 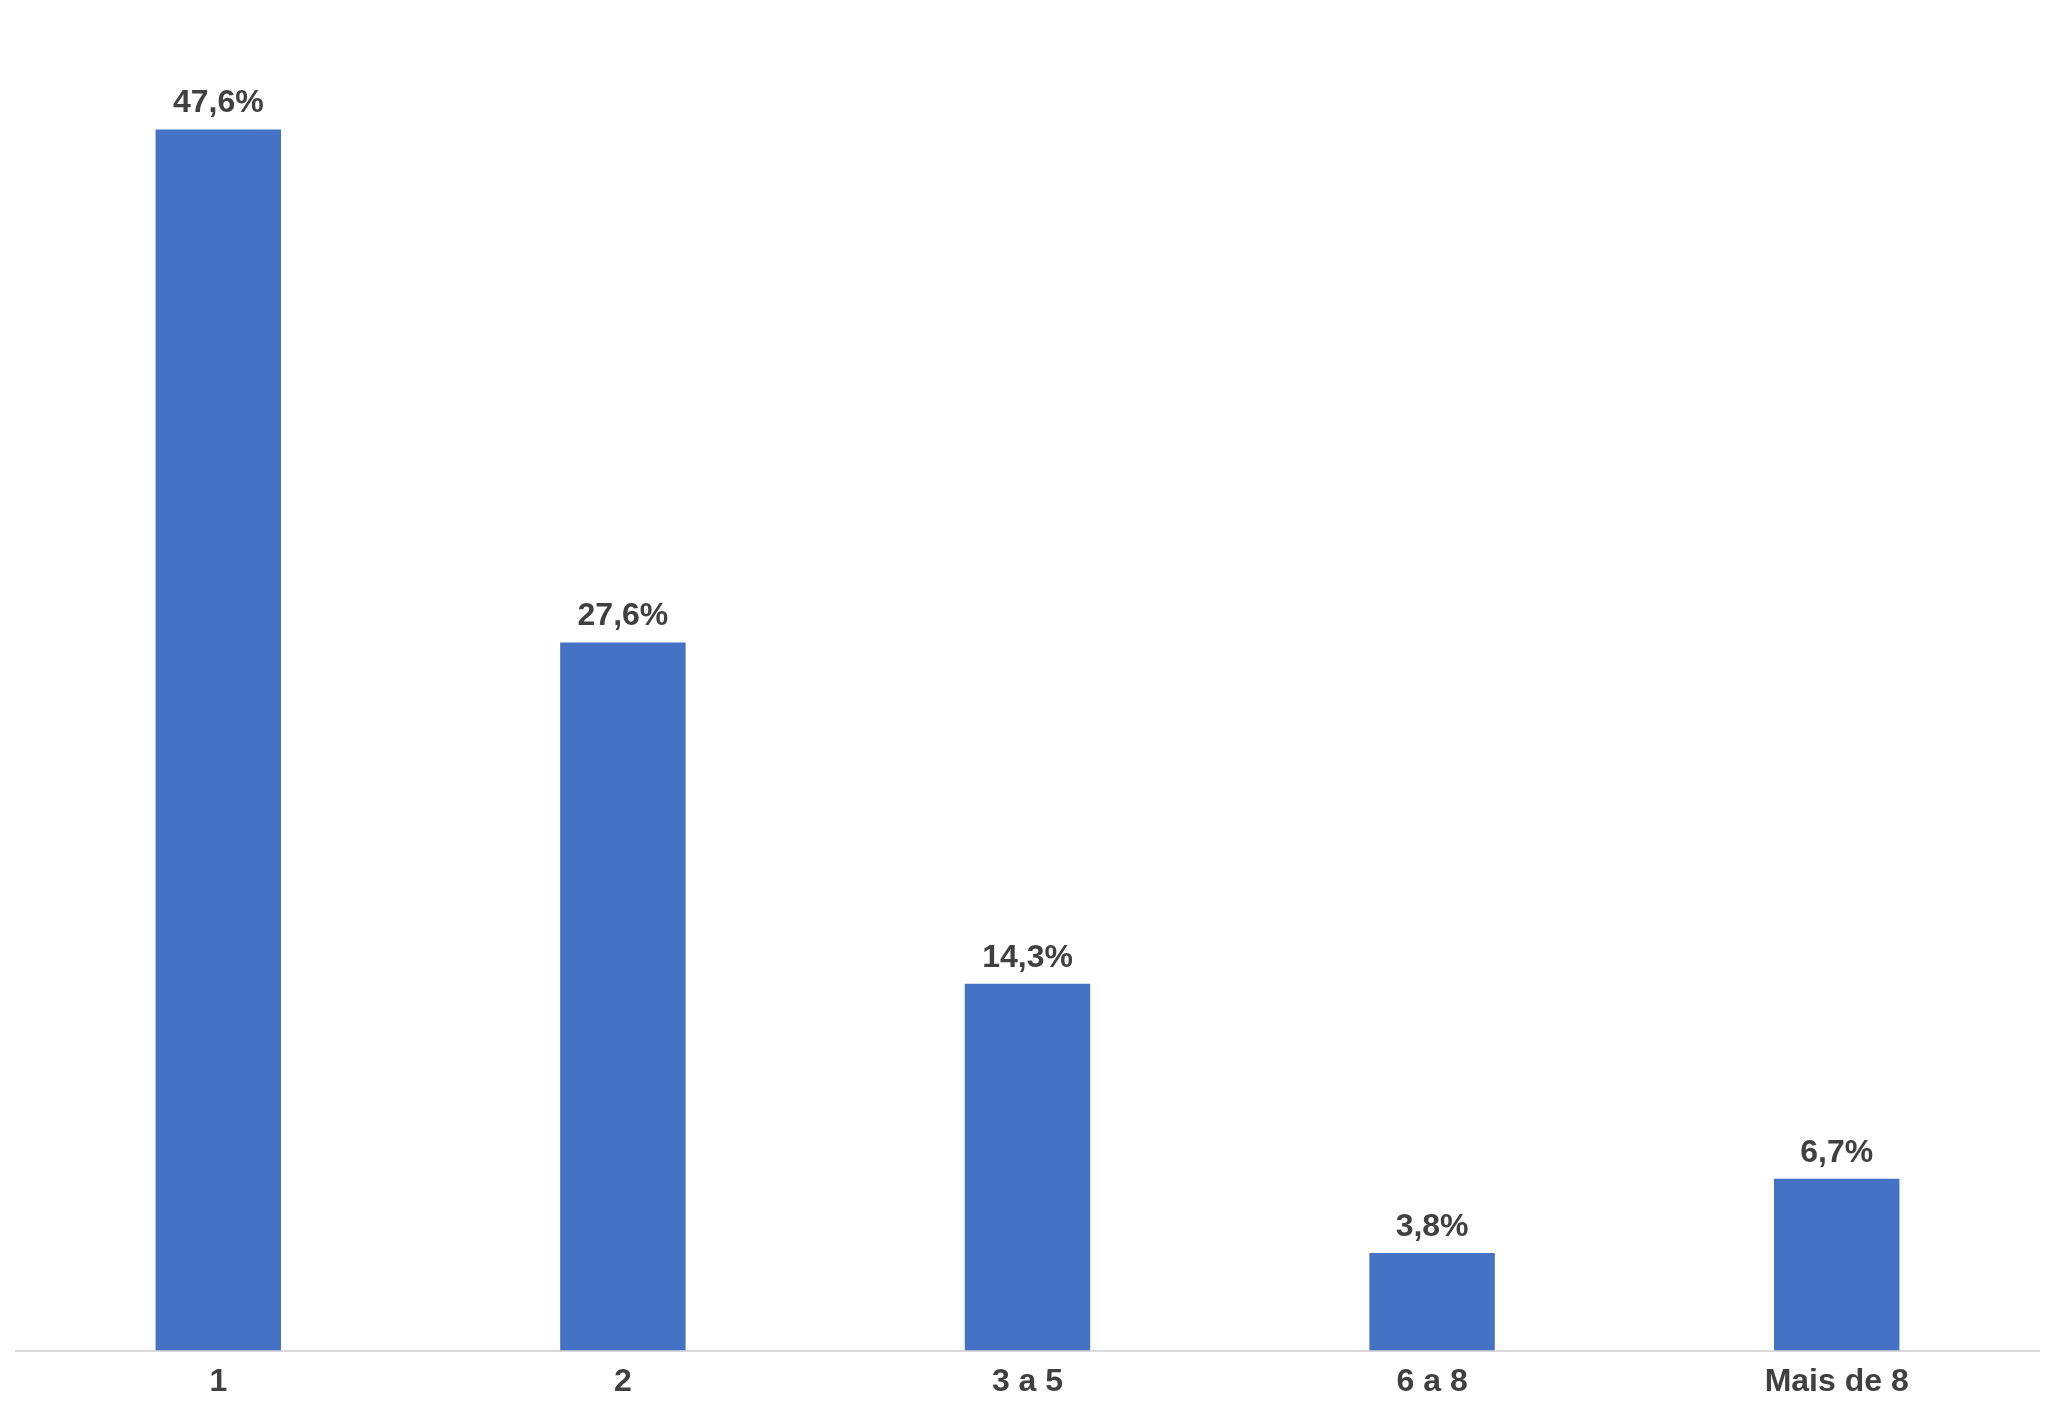 What do you see at coordinates (623, 614) in the screenshot?
I see `data-label: 27,6%` at bounding box center [623, 614].